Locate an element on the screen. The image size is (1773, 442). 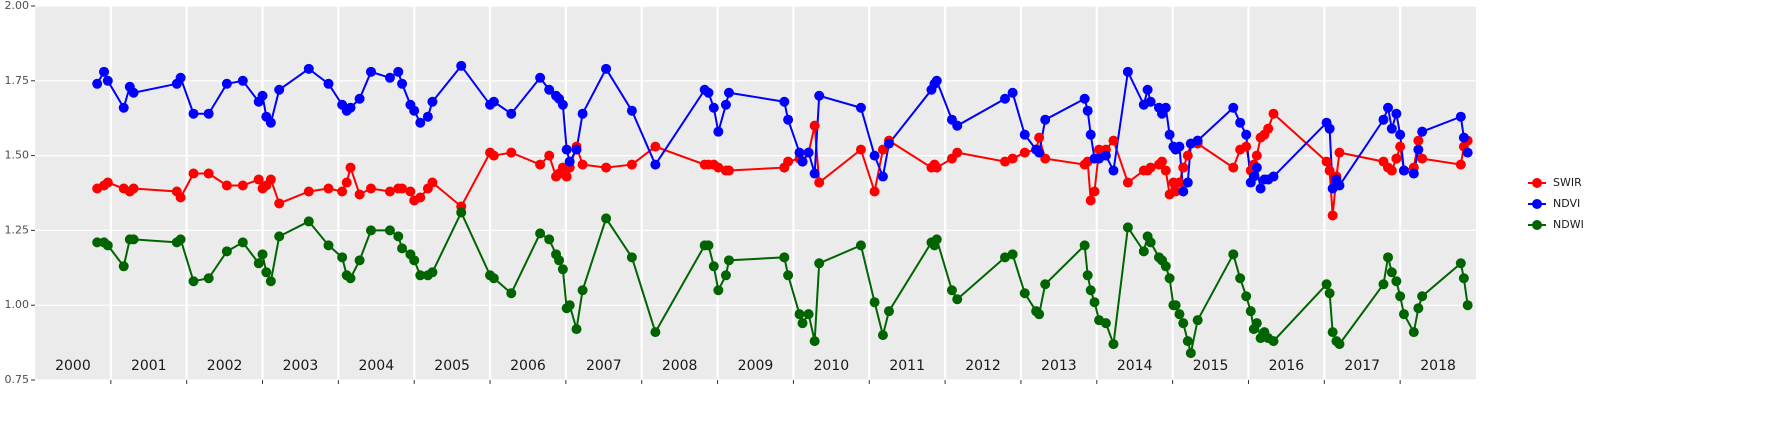
y-tick-label: 1.75 is located at coordinates (17, 80).